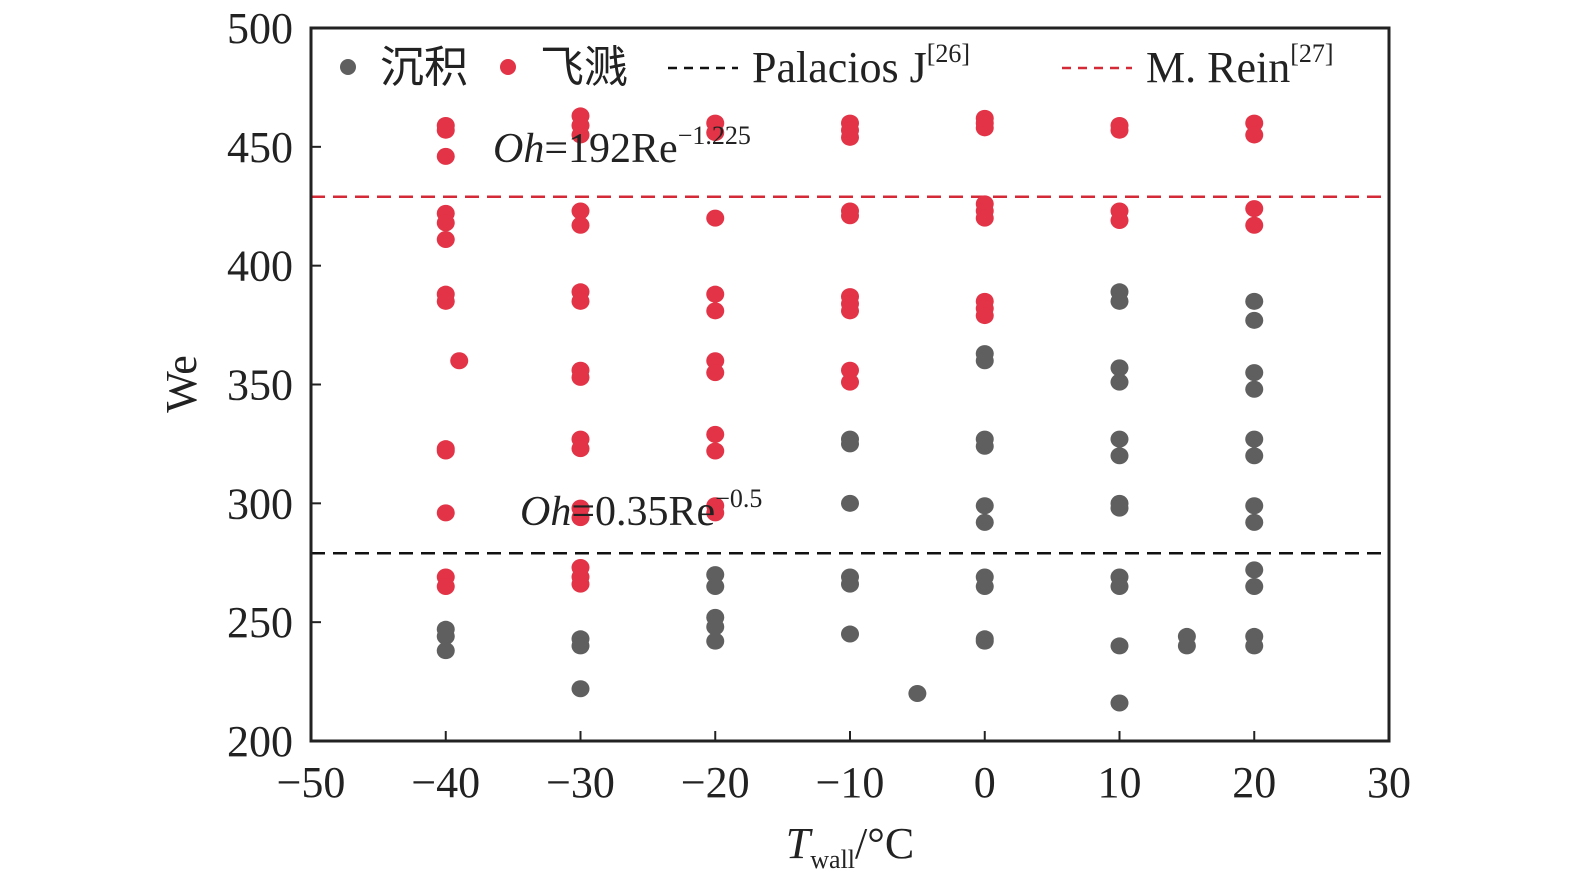 The image size is (1575, 886). Describe the element at coordinates (861, 65) in the screenshot. I see `legend-label-palacios: Palacios J[26]` at that location.